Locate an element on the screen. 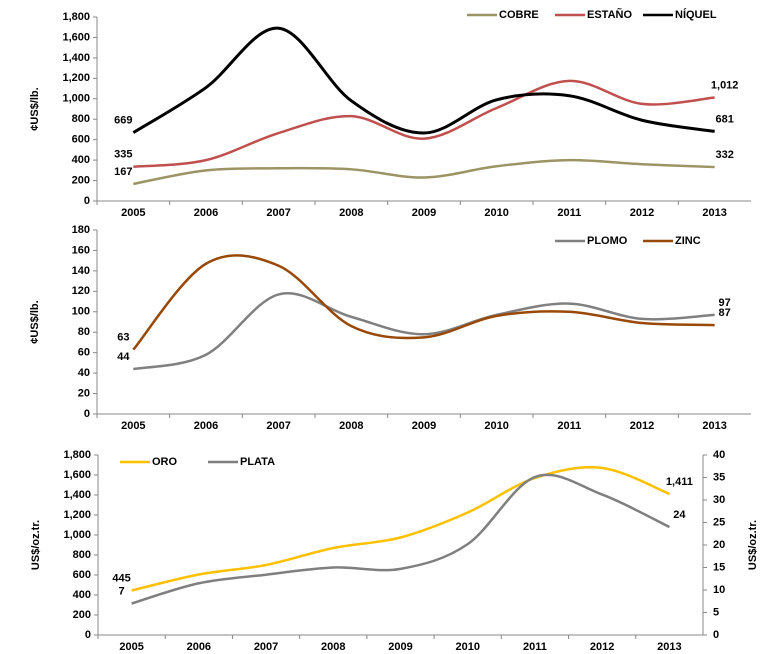 This screenshot has height=654, width=763. y-tick-label: 20 is located at coordinates (84, 393).